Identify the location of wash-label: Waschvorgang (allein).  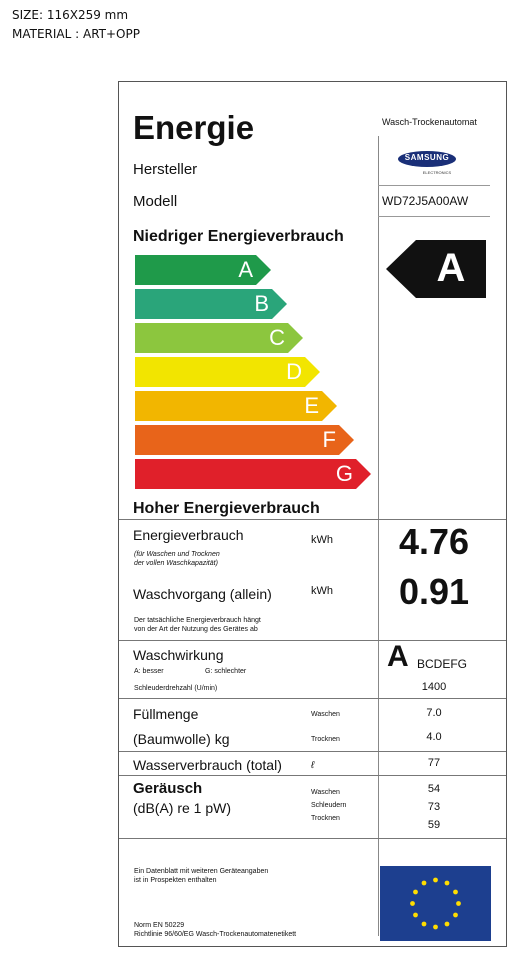
(202, 594).